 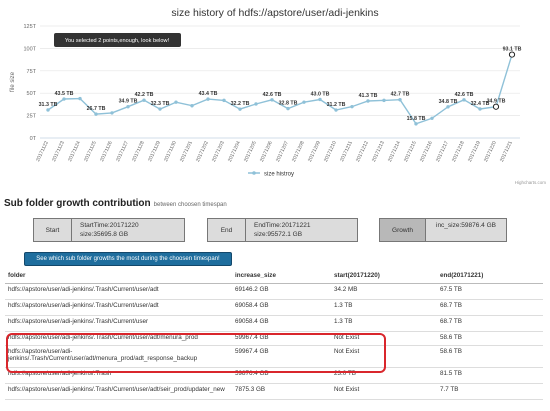 What do you see at coordinates (109, 225) in the screenshot?
I see `start-time: StartTime:20171220` at bounding box center [109, 225].